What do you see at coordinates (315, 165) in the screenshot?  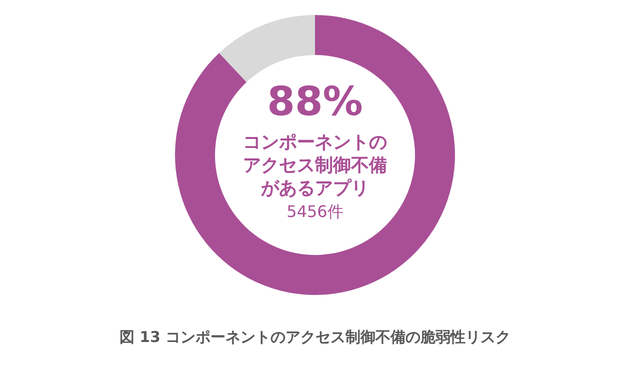 I see `text: アクセス制御不備` at bounding box center [315, 165].